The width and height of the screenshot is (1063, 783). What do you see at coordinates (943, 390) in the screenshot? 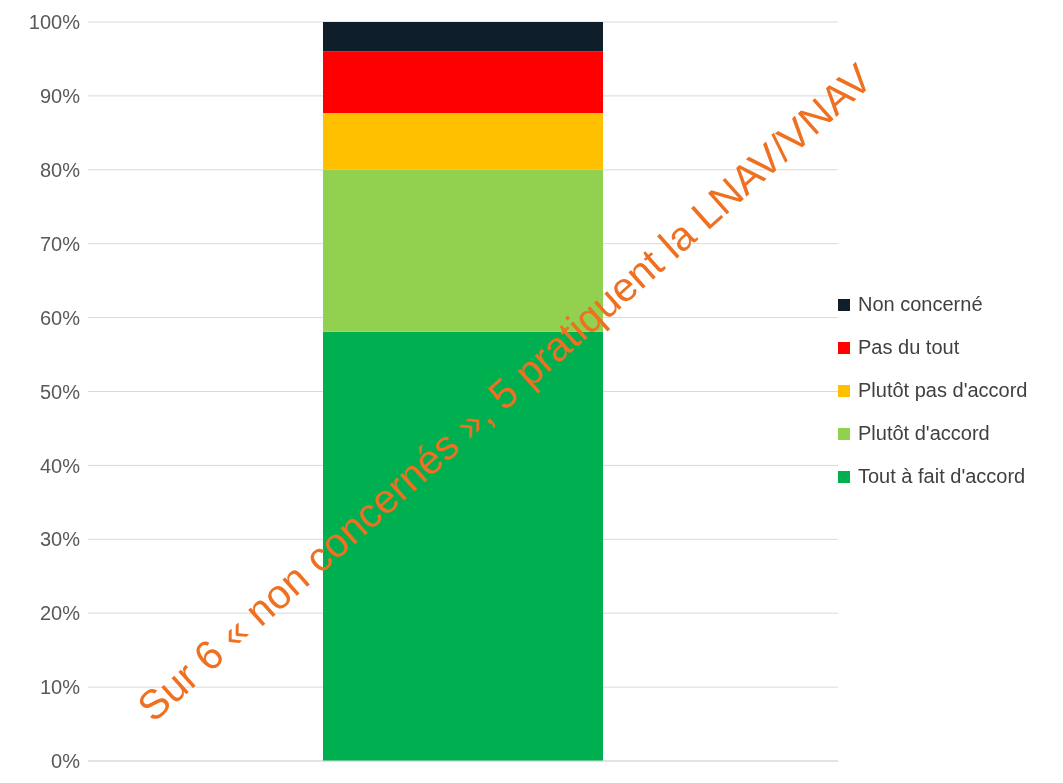
I see `legend-label: Plutôt pas d'accord` at bounding box center [943, 390].